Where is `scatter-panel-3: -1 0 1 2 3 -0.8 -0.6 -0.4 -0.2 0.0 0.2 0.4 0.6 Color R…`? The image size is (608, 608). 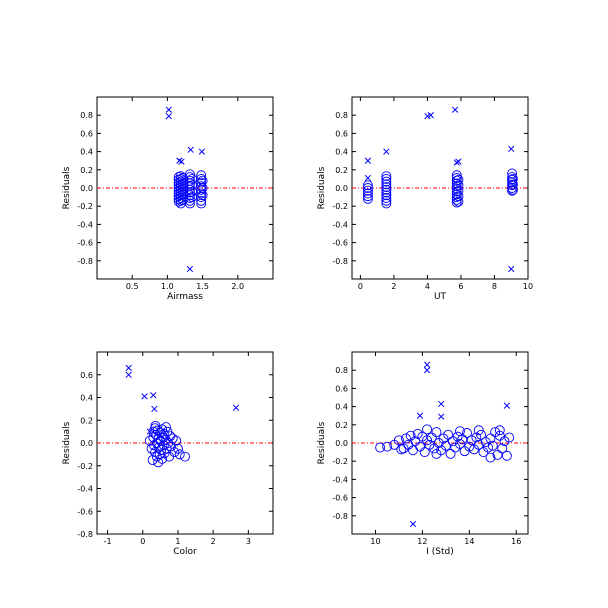
scatter-panel-3: -1 0 1 2 3 -0.8 -0.6 -0.4 -0.2 0.0 0.2 0.4 0.6 Color R… is located at coordinates (168, 454).